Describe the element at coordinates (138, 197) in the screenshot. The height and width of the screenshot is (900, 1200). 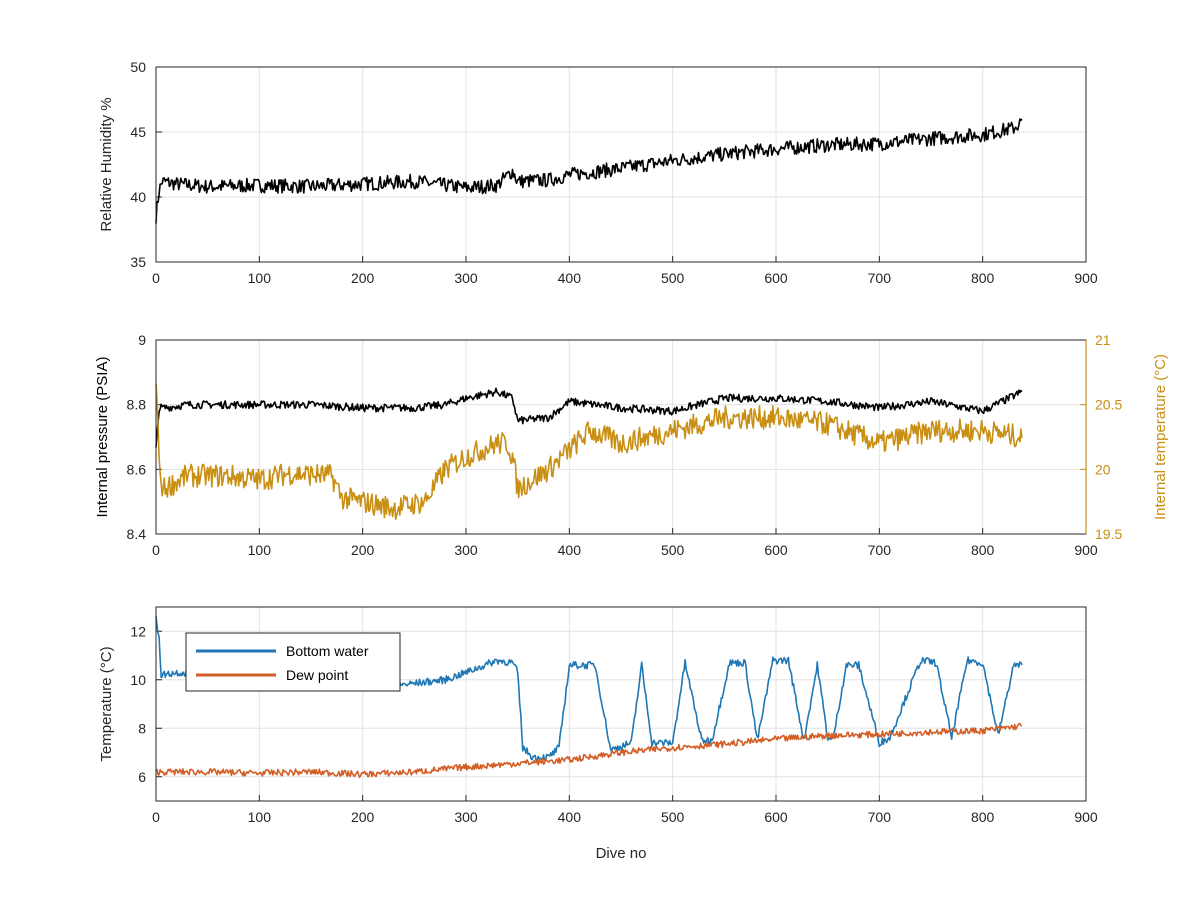
I see `y-tick-label: 40` at that location.